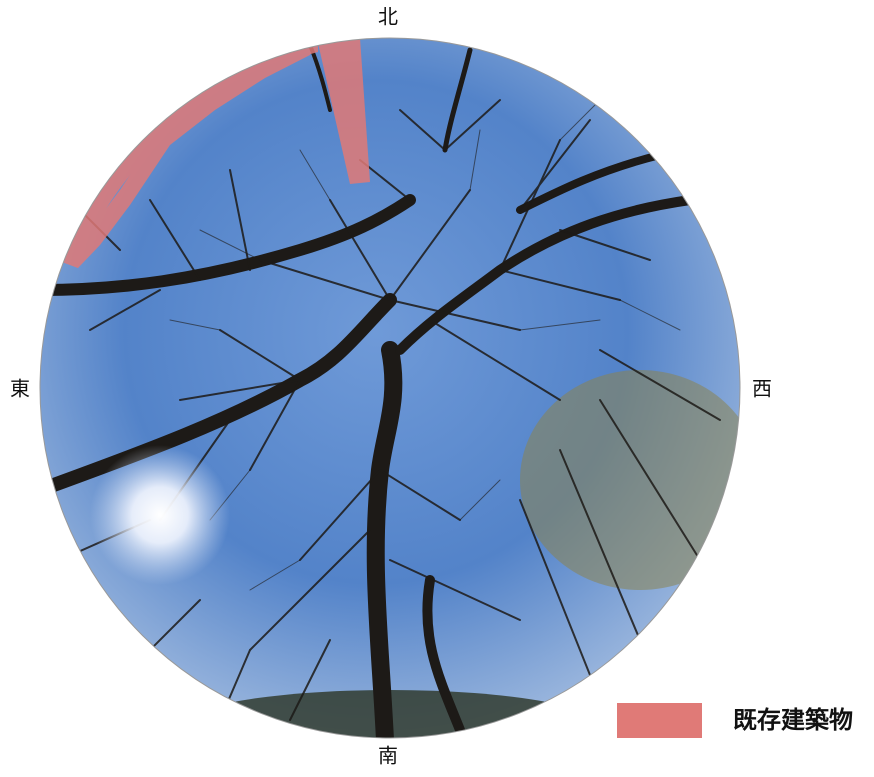  Describe the element at coordinates (20, 389) in the screenshot. I see `east-label: 東` at that location.